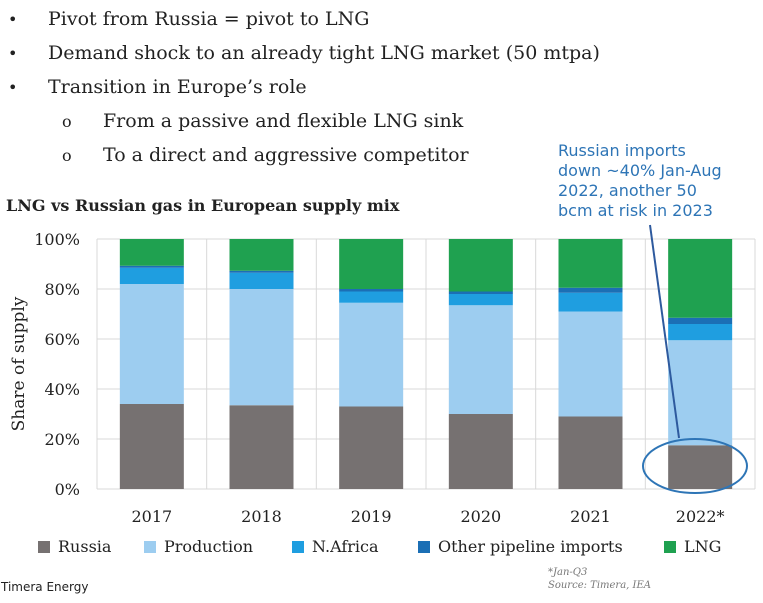 This screenshot has width=763, height=603. I want to click on brand-label: Timera Energy, so click(45, 587).